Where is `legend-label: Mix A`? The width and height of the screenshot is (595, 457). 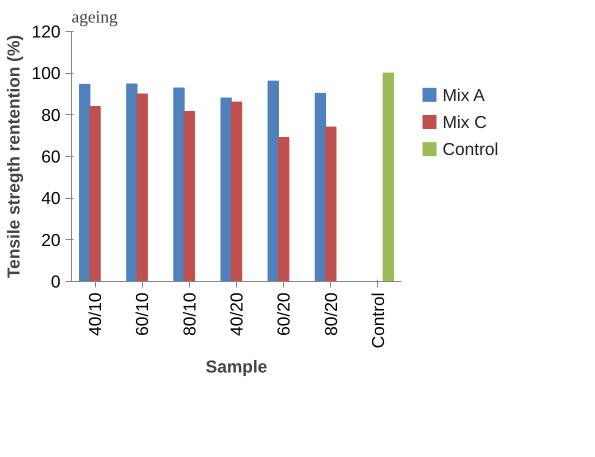
legend-label: Mix A is located at coordinates (464, 94).